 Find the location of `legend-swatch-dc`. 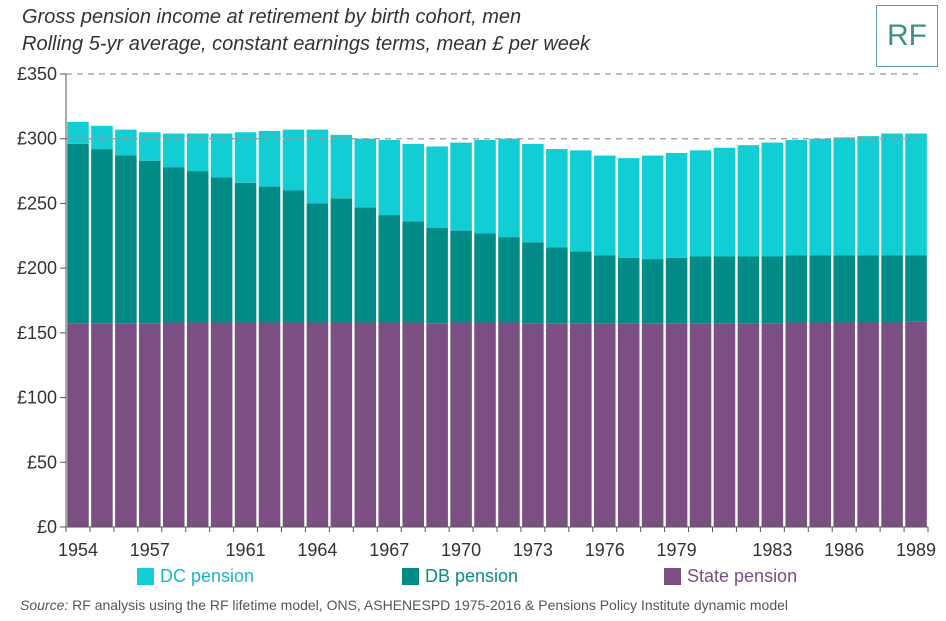

legend-swatch-dc is located at coordinates (145, 576).